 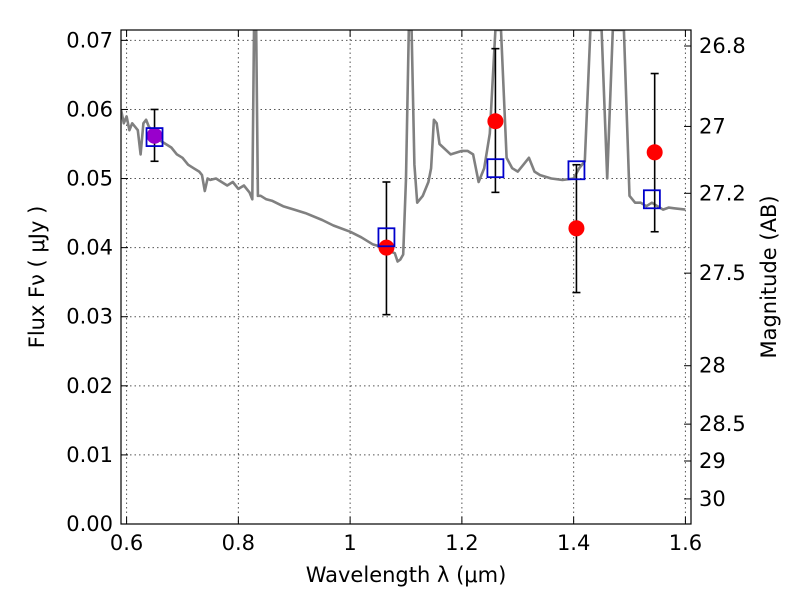 I want to click on right-tick-label: 30, so click(x=712, y=499).